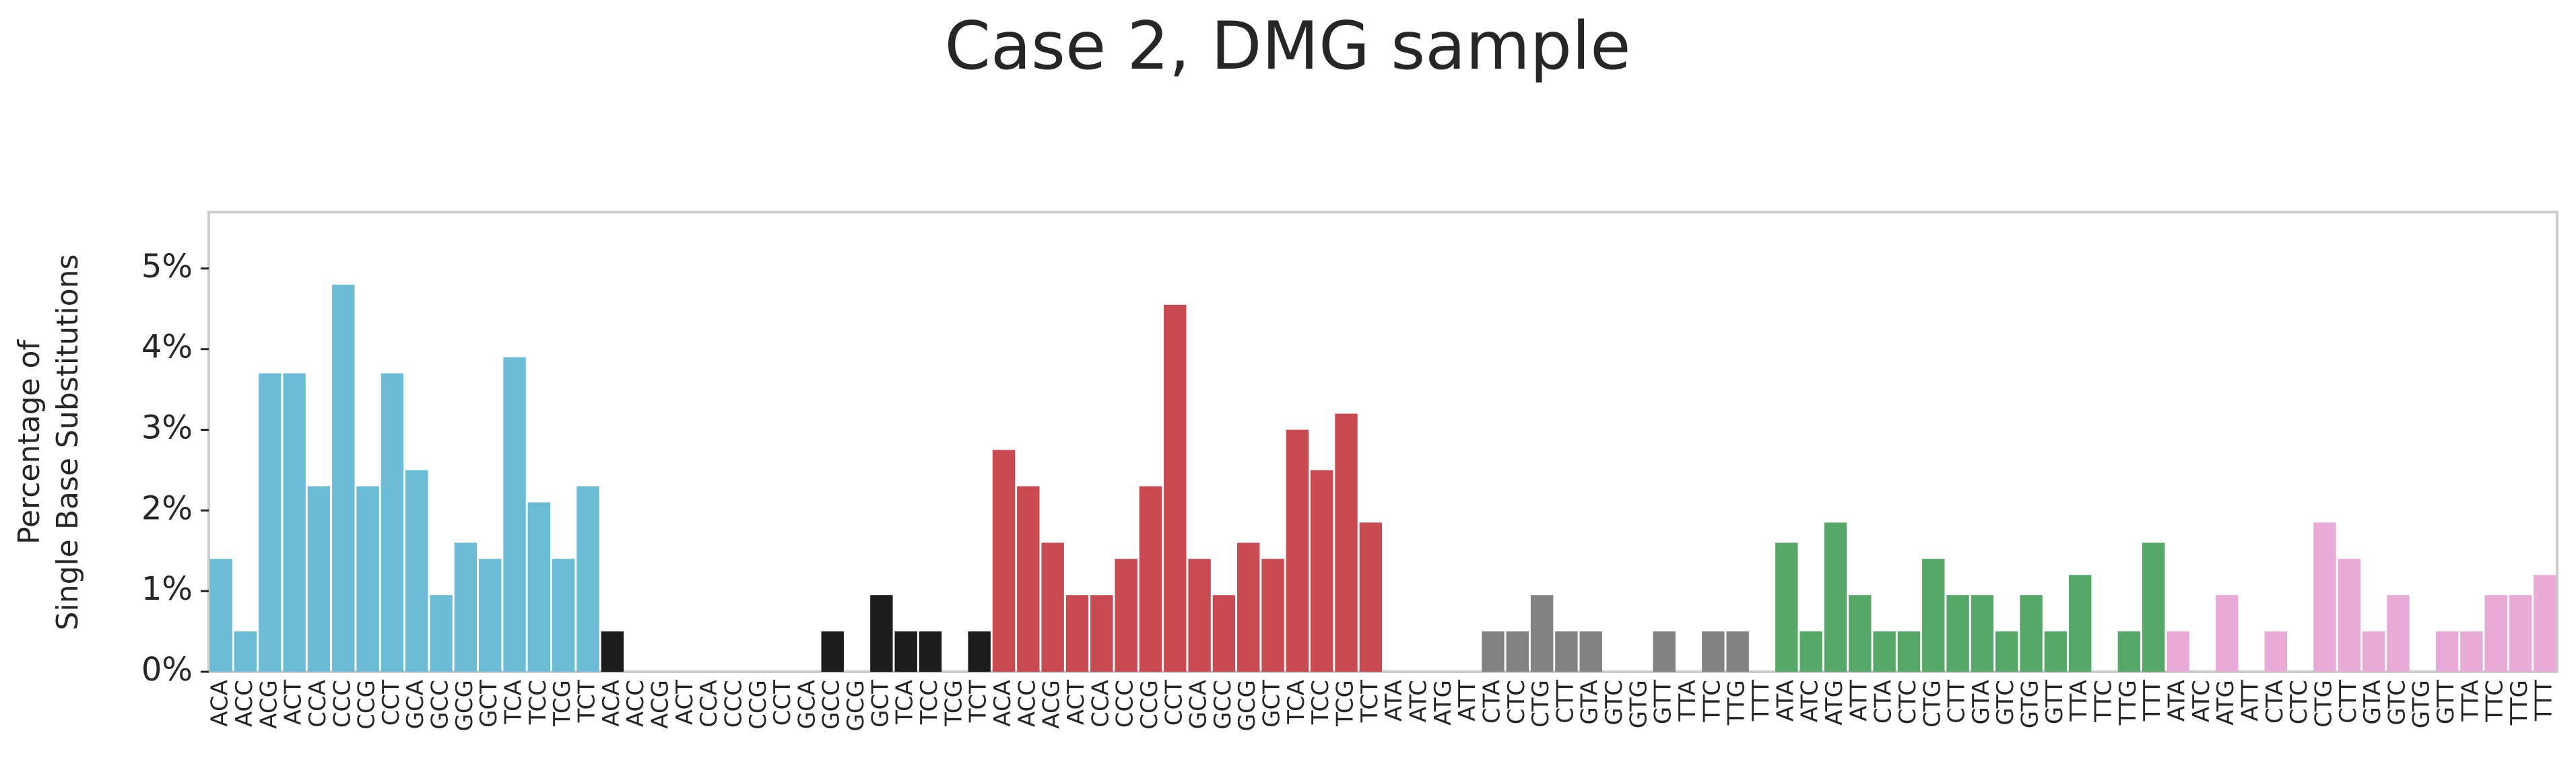 The height and width of the screenshot is (766, 2576). What do you see at coordinates (1981, 702) in the screenshot?
I see `x-tick-label: GTA` at bounding box center [1981, 702].